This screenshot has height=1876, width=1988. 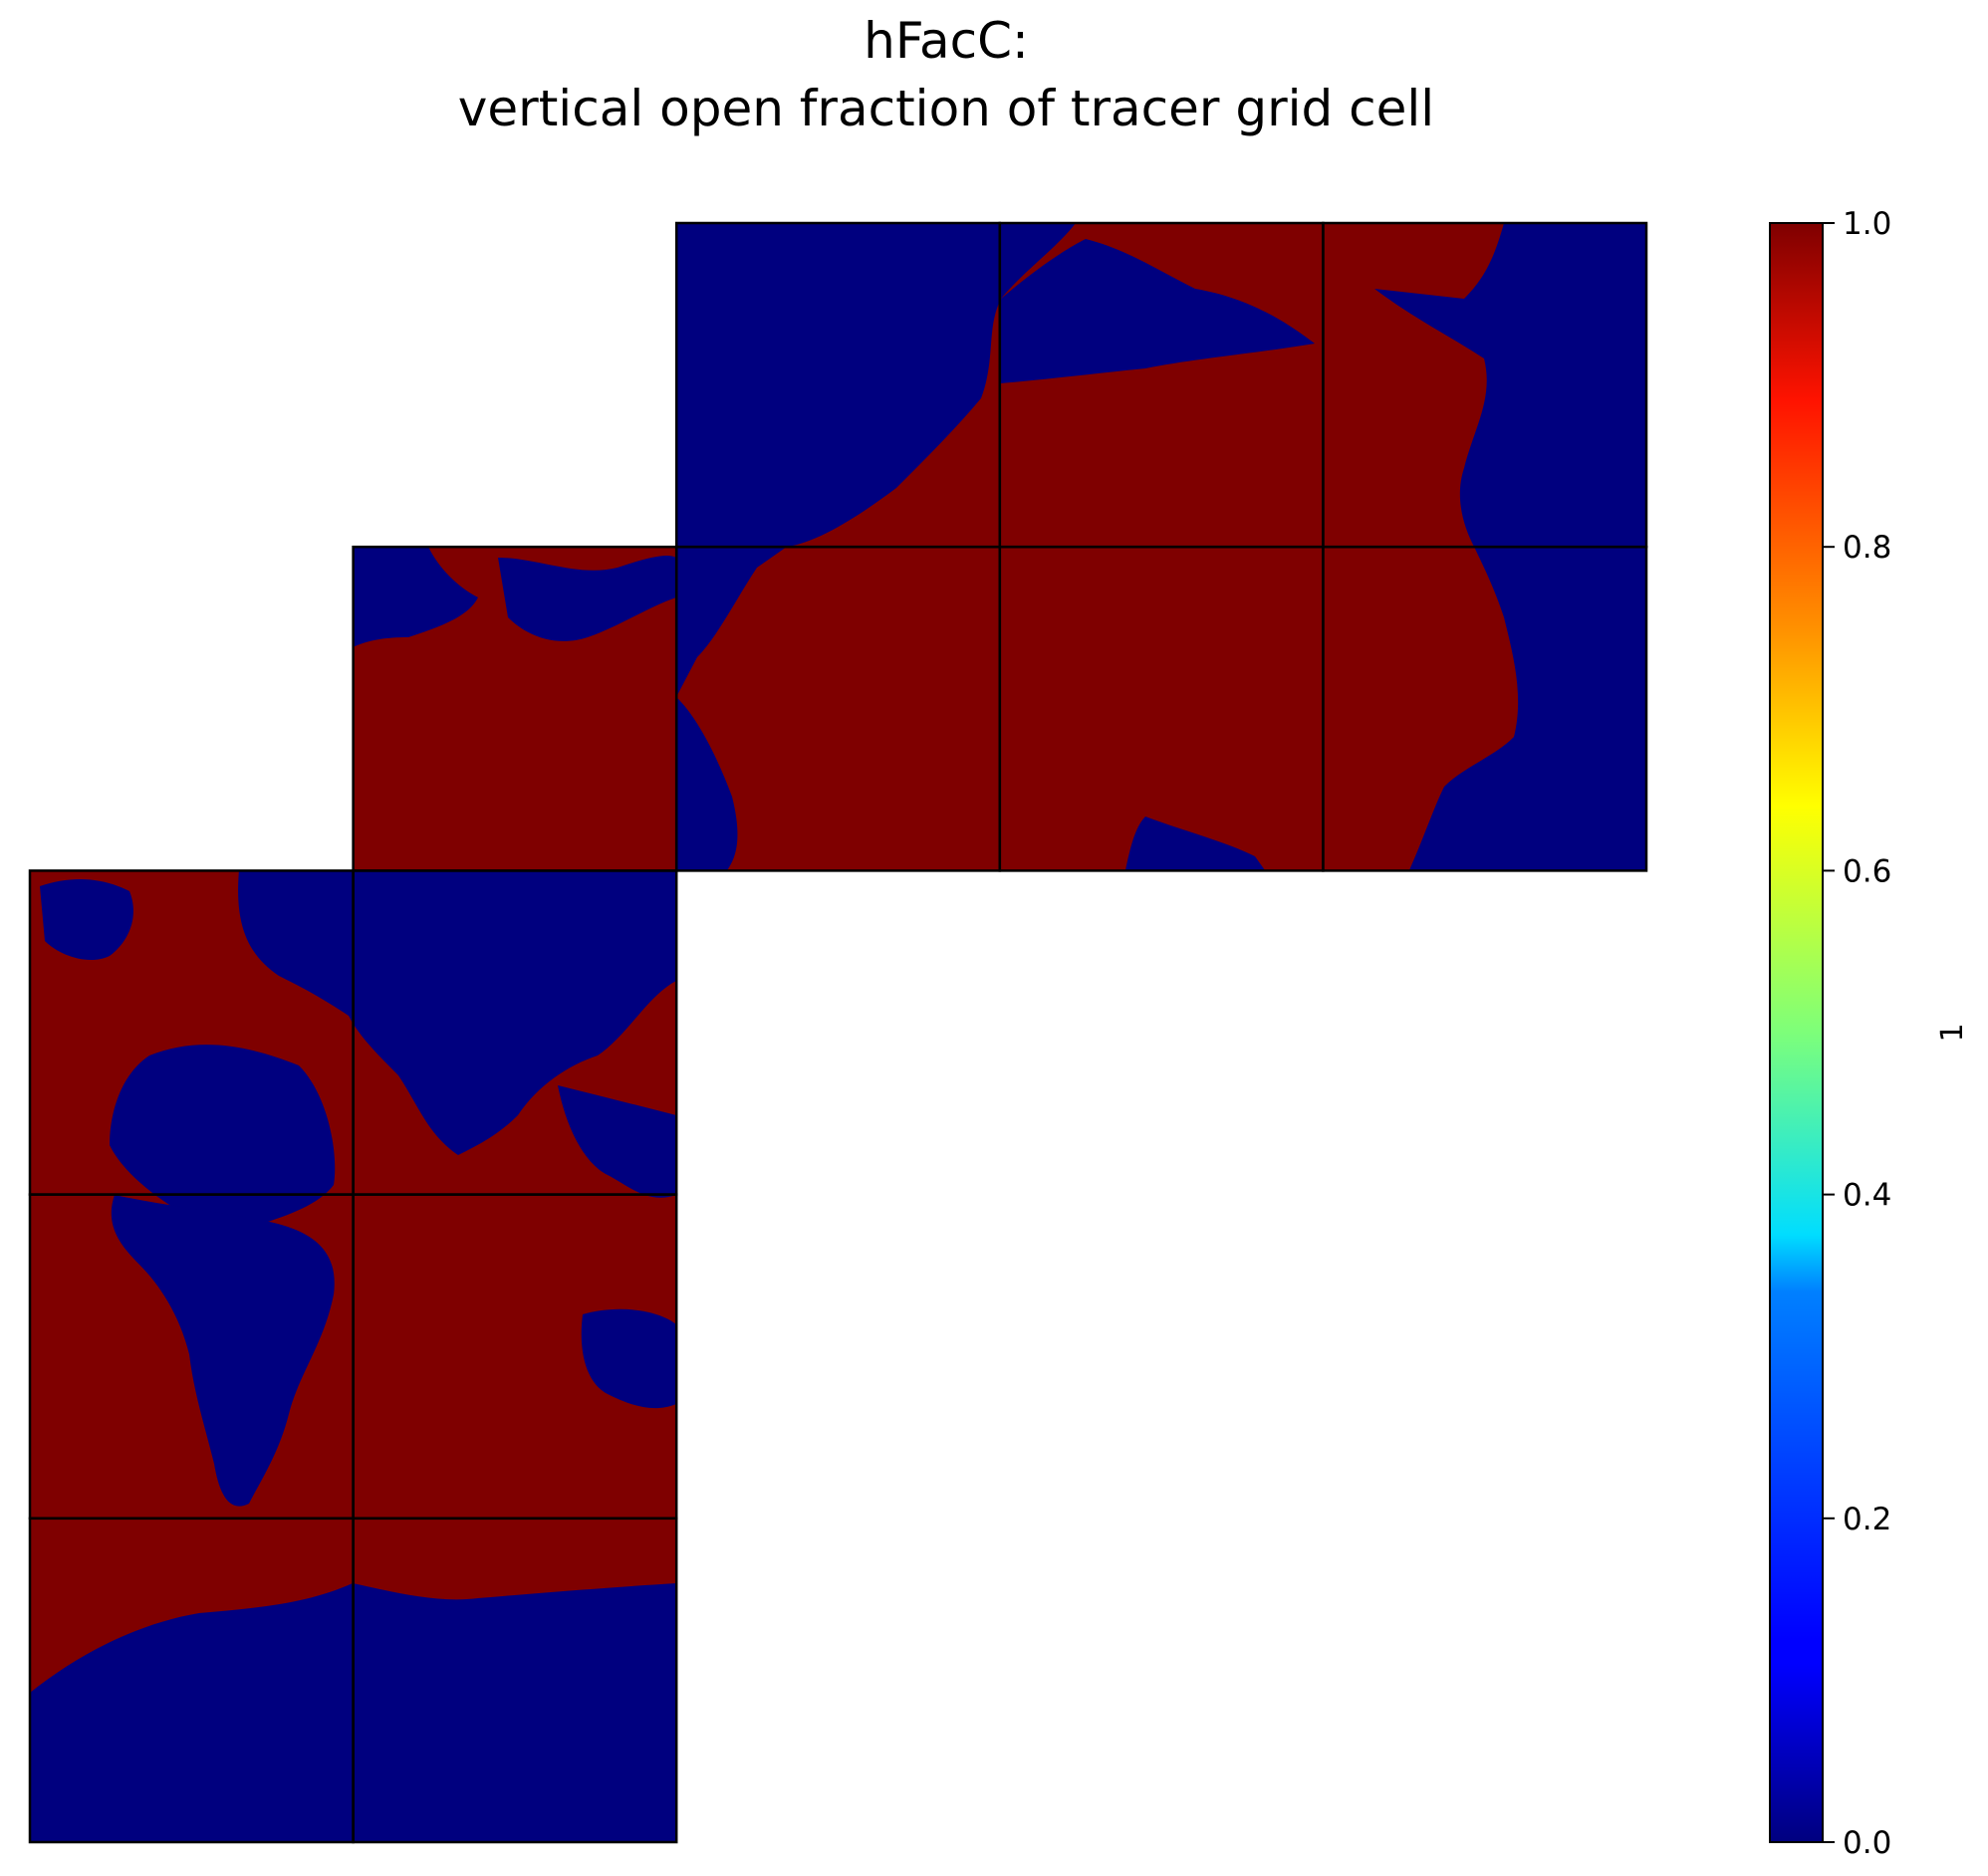 I want to click on chart-title: hFacC:, so click(x=946, y=41).